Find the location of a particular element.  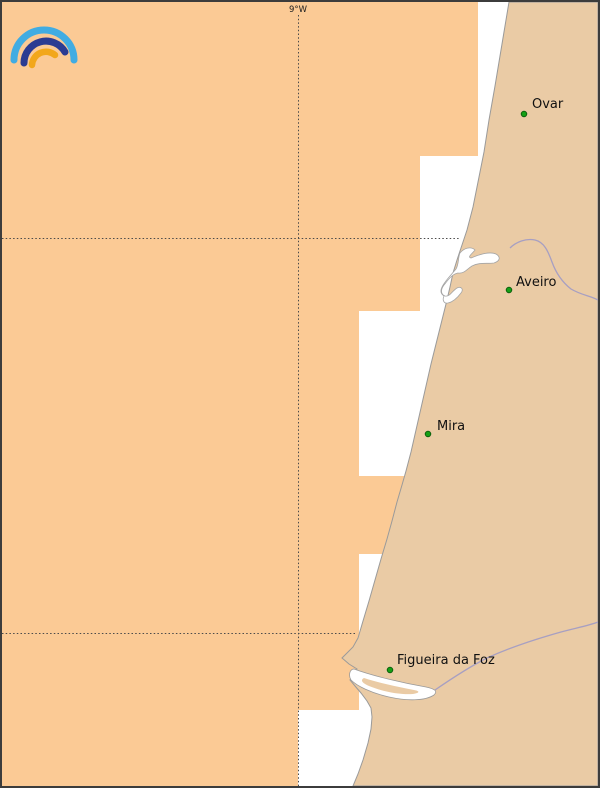

mondego-estuary-island is located at coordinates (390, 686).